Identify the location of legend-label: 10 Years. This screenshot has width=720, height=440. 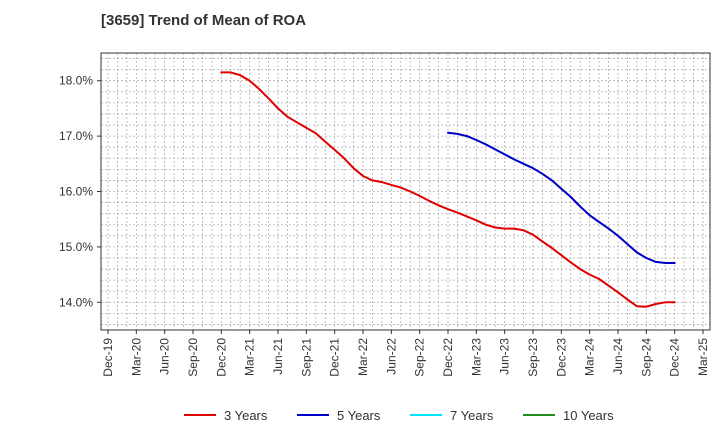
(588, 415).